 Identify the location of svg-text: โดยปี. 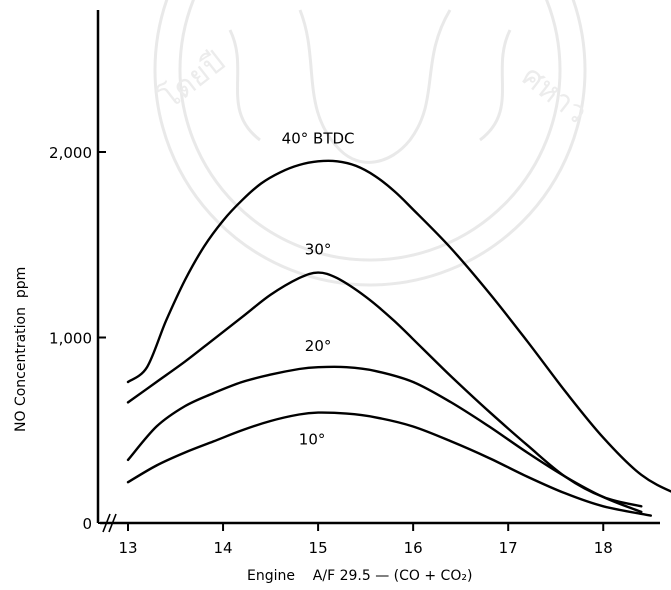
(192, 79).